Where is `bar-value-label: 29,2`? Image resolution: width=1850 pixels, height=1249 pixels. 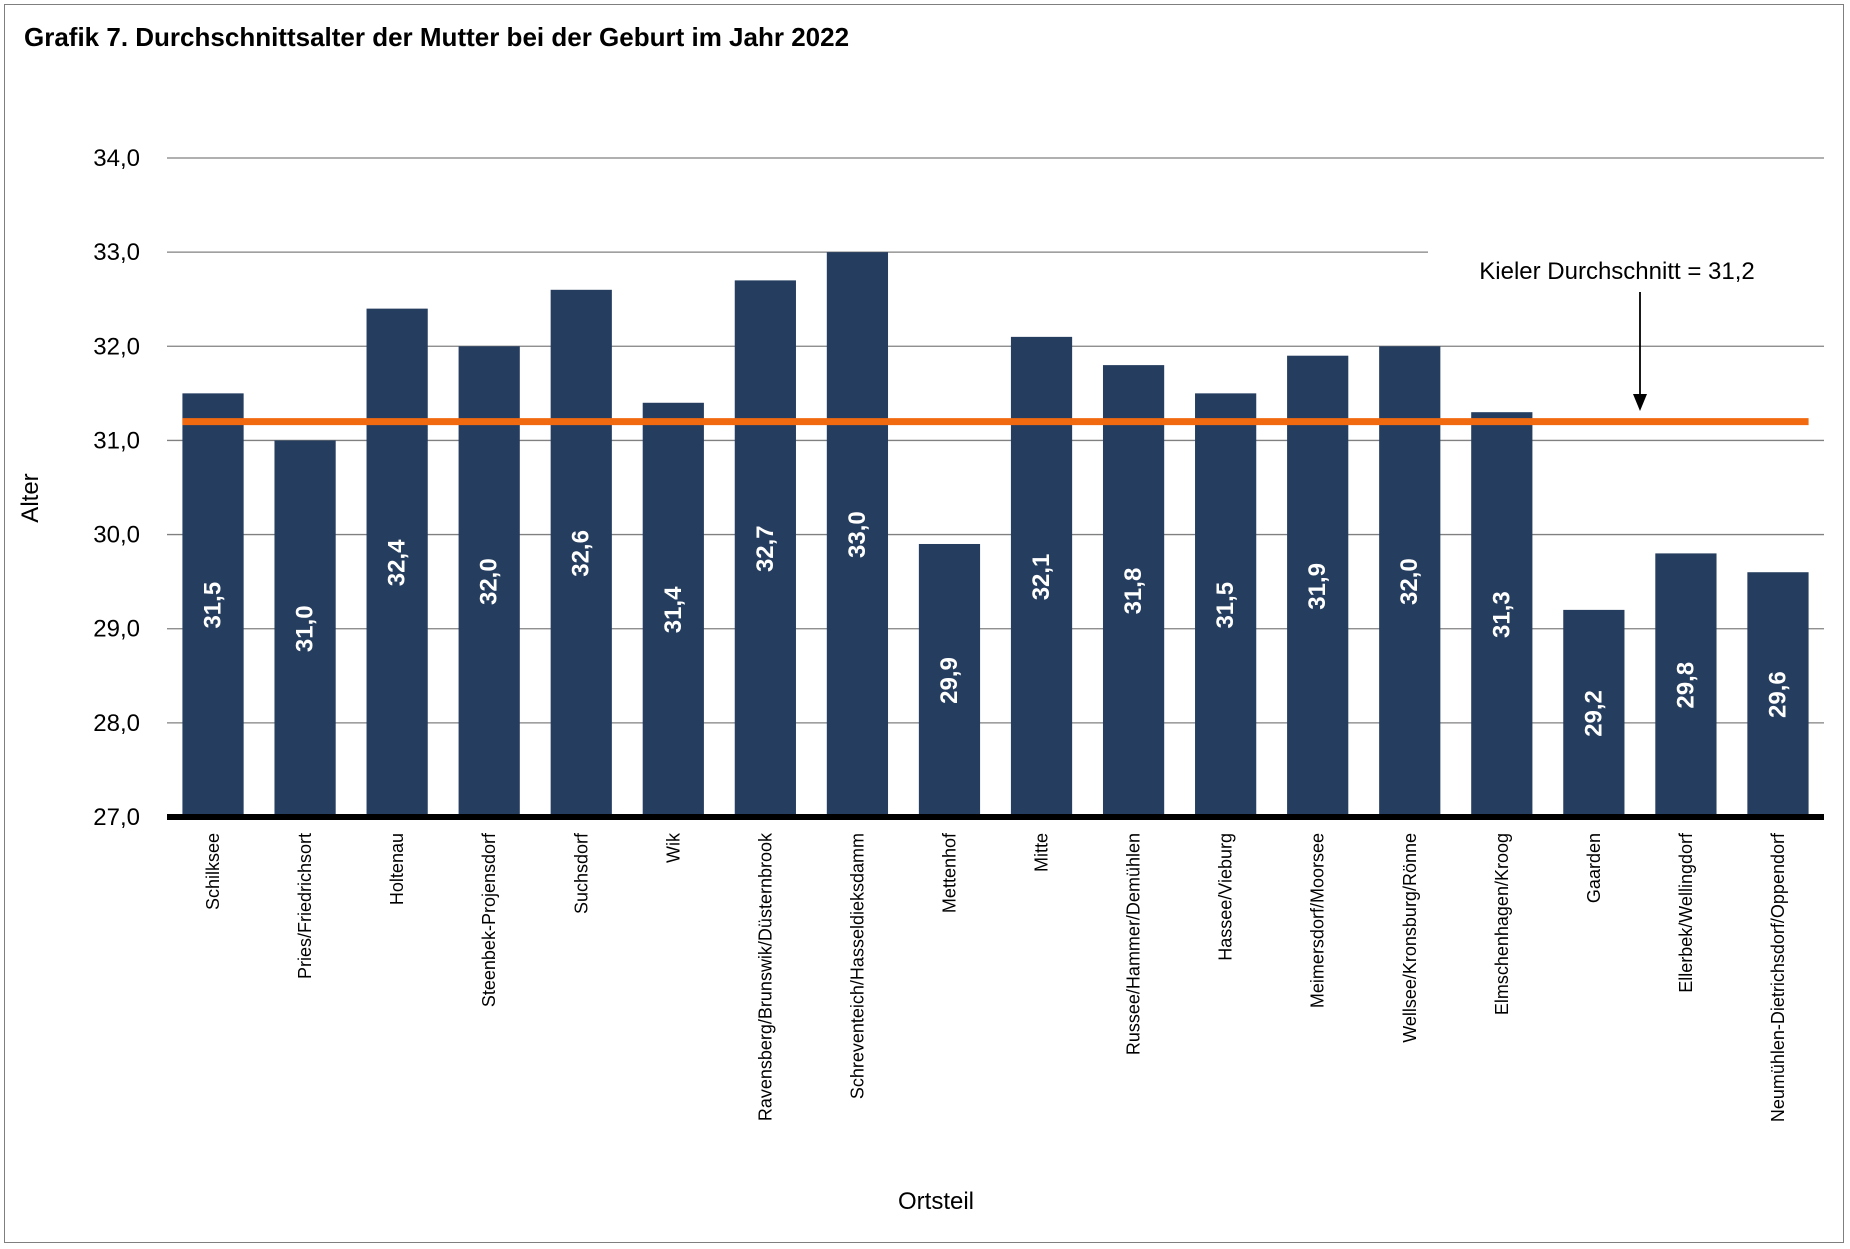 bar-value-label: 29,2 is located at coordinates (1593, 713).